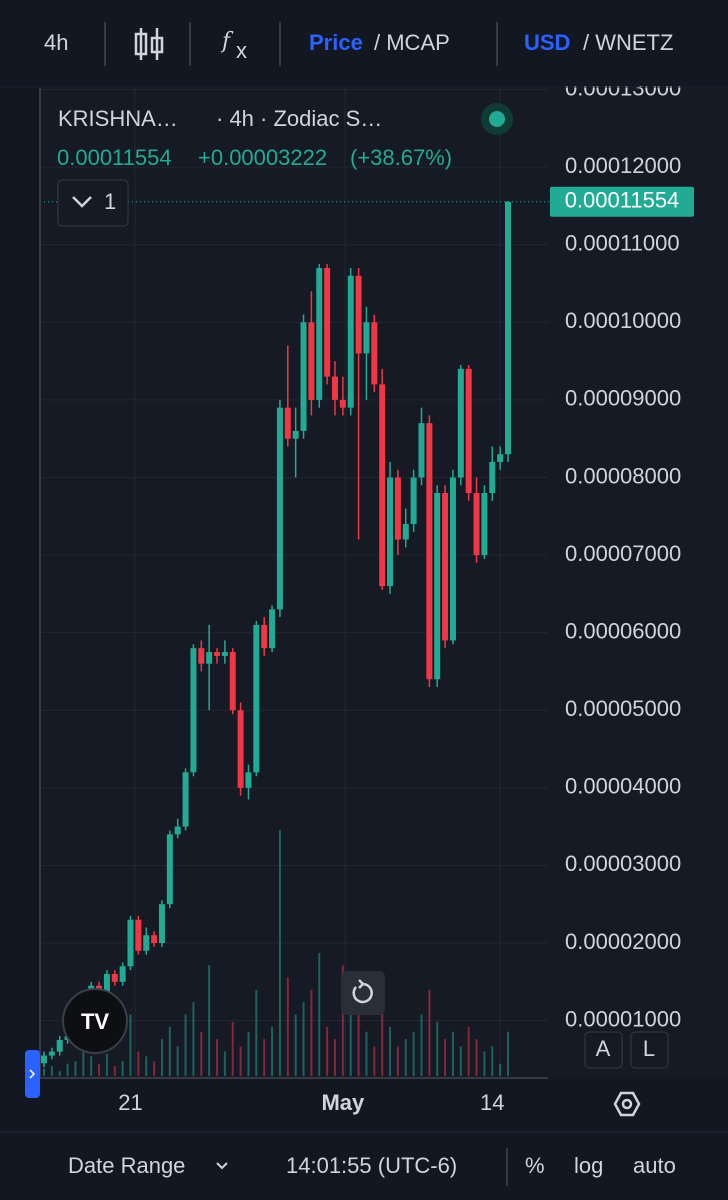 Image resolution: width=728 pixels, height=1200 pixels. I want to click on y-tick-label: 0.00007000, so click(623, 553).